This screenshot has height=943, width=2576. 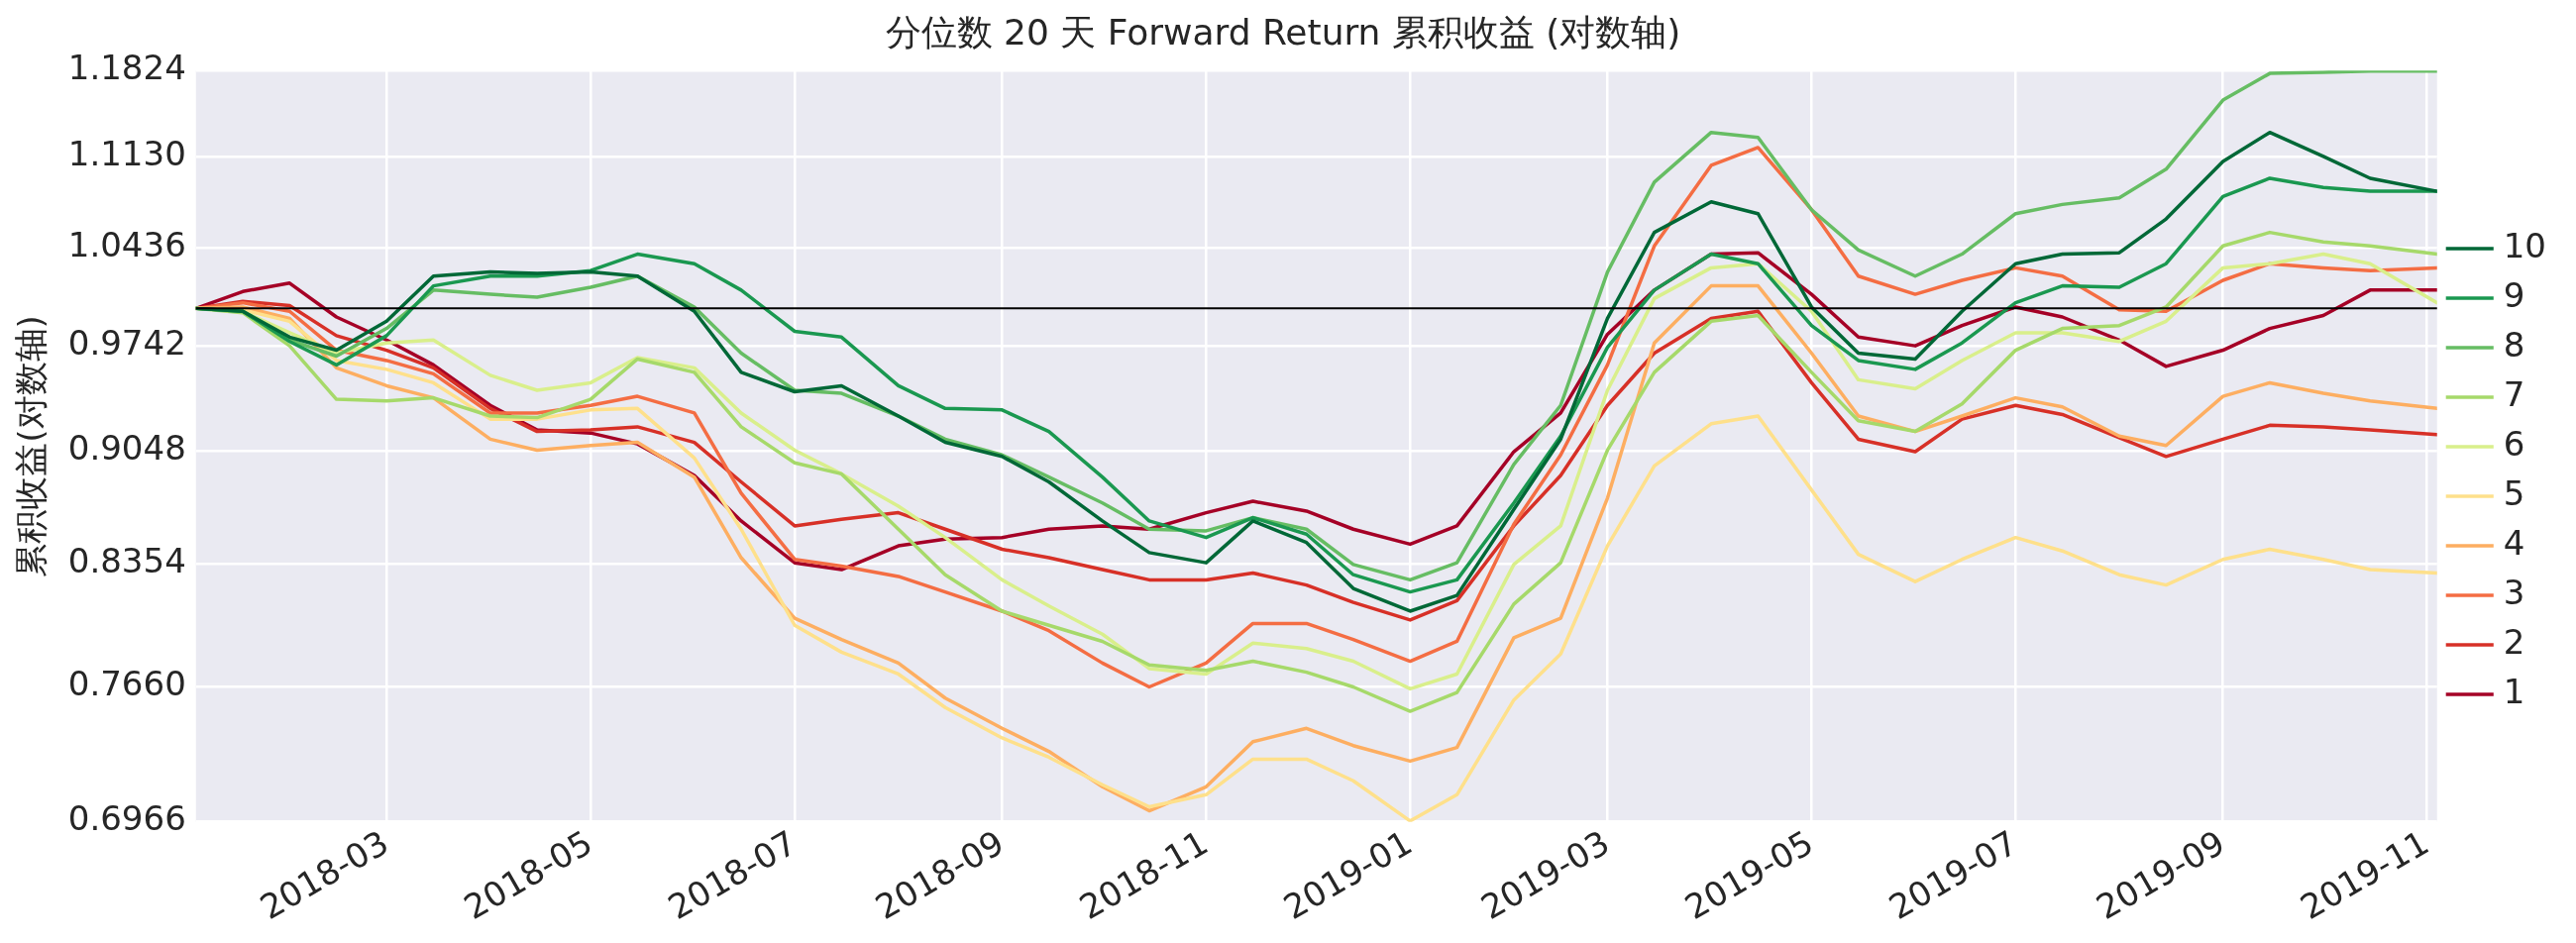 I want to click on y-tick-label: 0.9048, so click(x=127, y=448).